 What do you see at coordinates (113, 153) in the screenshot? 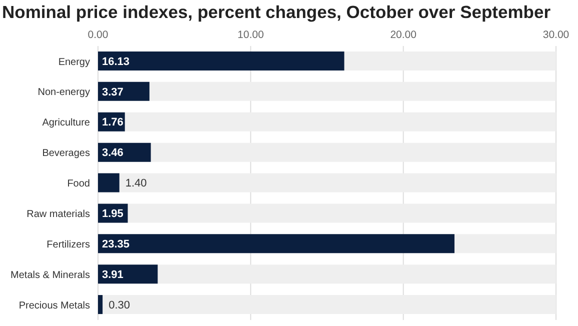
I see `data-label: 3.46` at bounding box center [113, 153].